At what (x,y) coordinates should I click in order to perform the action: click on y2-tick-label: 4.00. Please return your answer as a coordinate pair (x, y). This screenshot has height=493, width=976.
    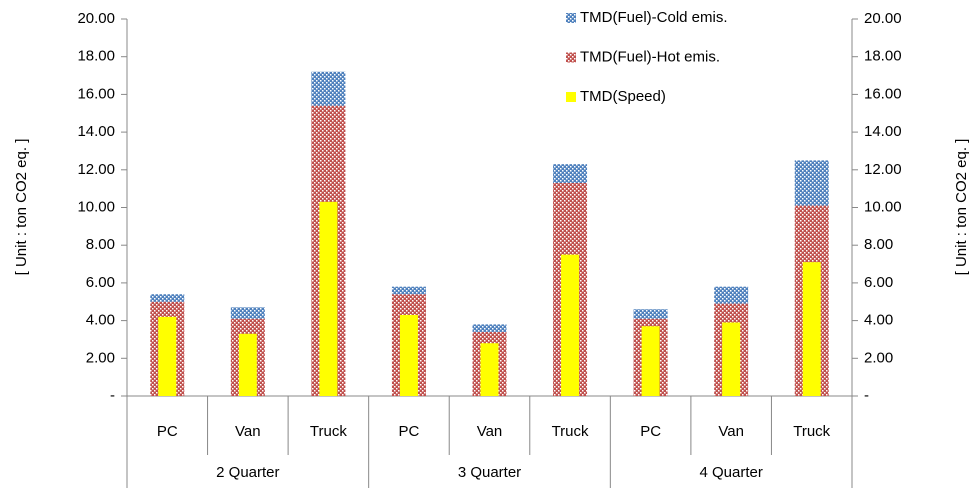
    Looking at the image, I should click on (878, 320).